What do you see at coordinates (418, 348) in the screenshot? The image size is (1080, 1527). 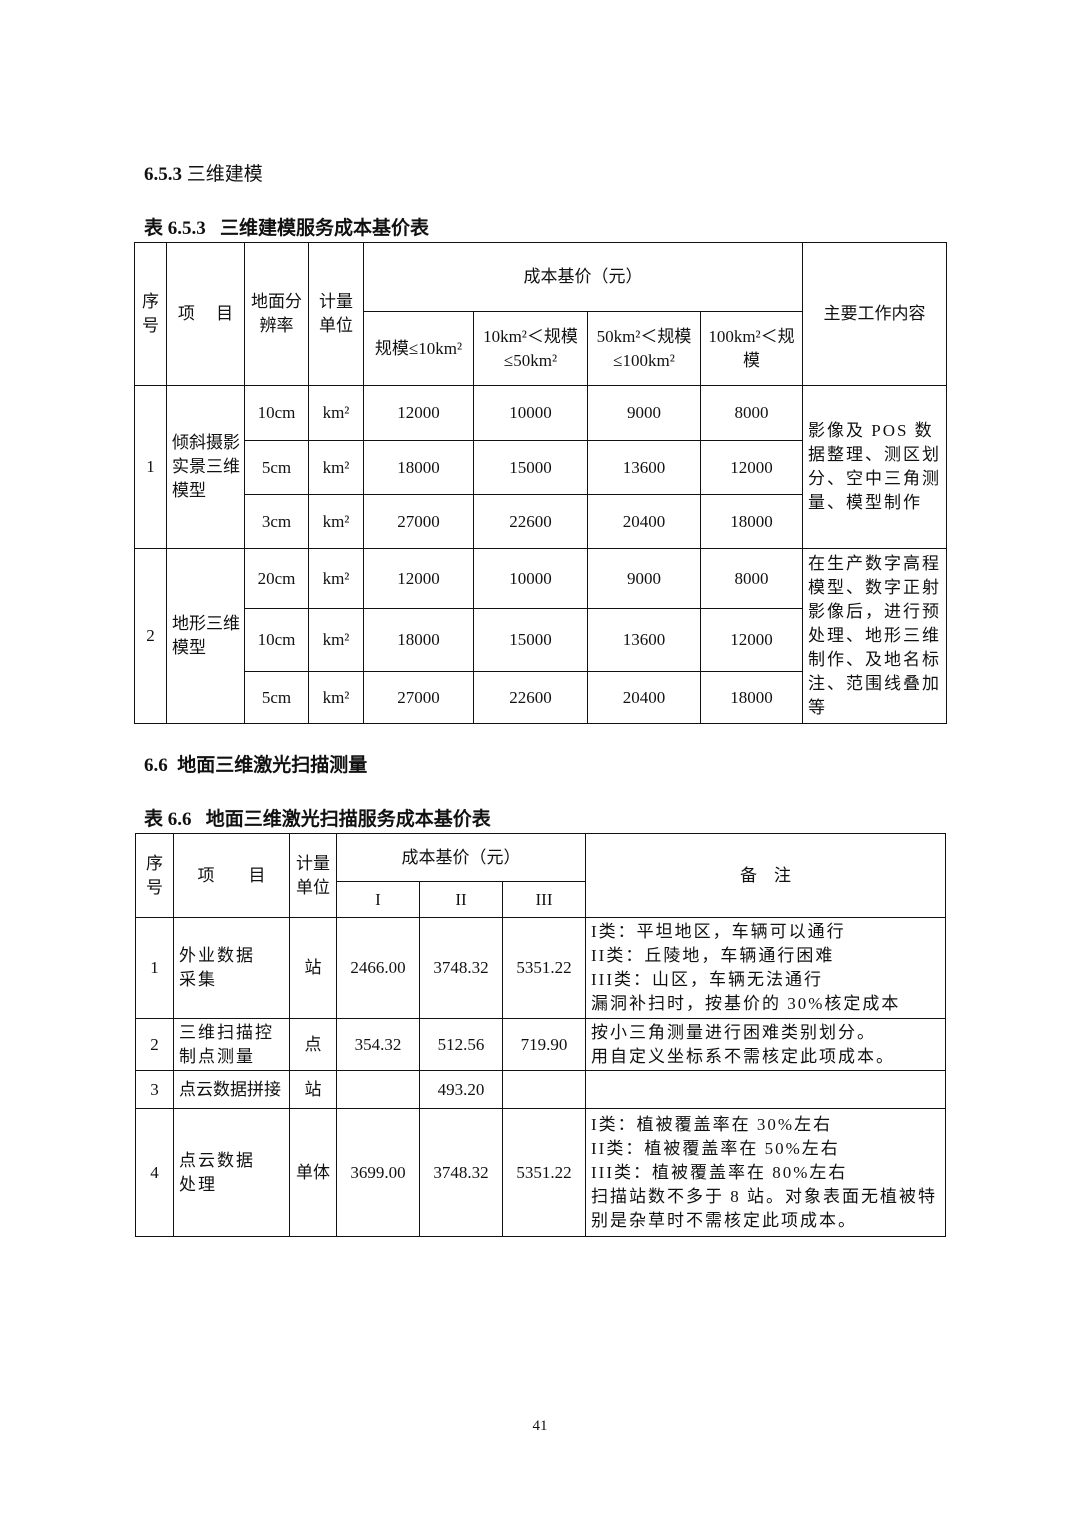 I see `header-scale: 规模≤10km²` at bounding box center [418, 348].